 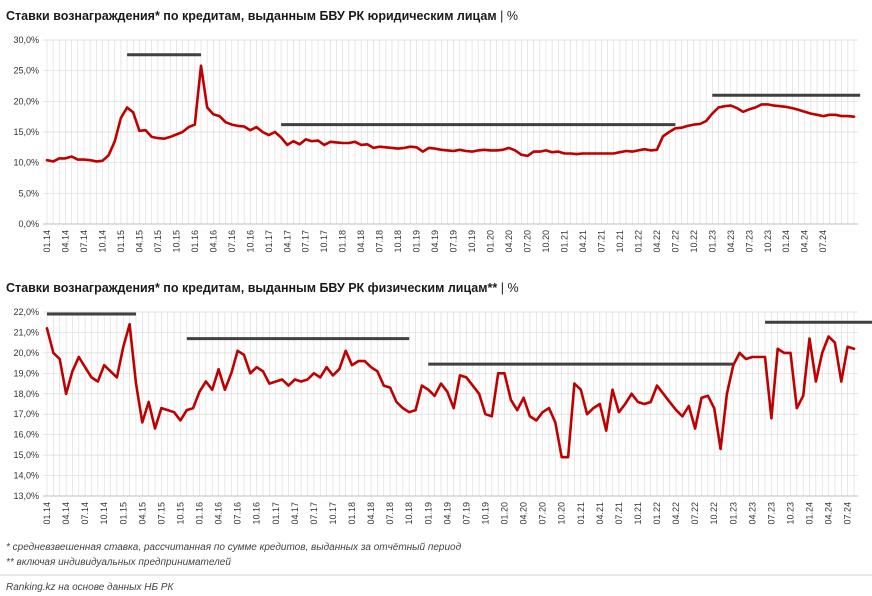 I want to click on x-tick-label: 07.18, so click(x=380, y=241).